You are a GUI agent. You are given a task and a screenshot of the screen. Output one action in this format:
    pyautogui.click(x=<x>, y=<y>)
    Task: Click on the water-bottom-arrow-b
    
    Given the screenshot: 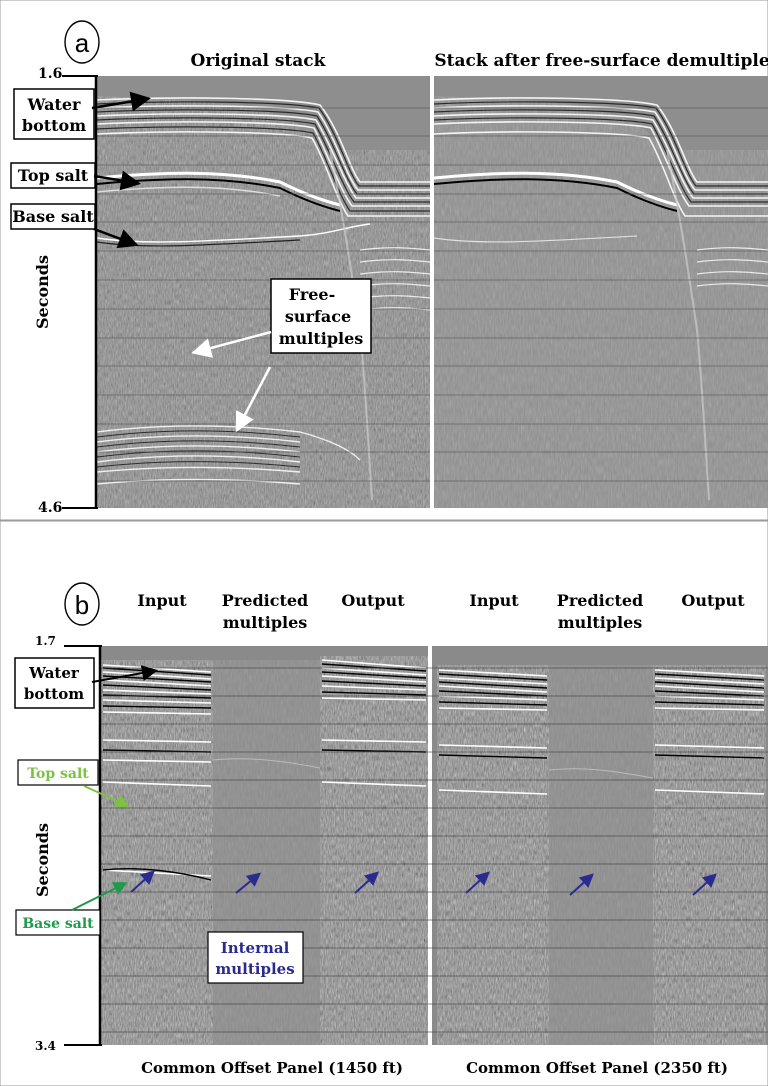 What is the action you would take?
    pyautogui.click(x=124, y=674)
    